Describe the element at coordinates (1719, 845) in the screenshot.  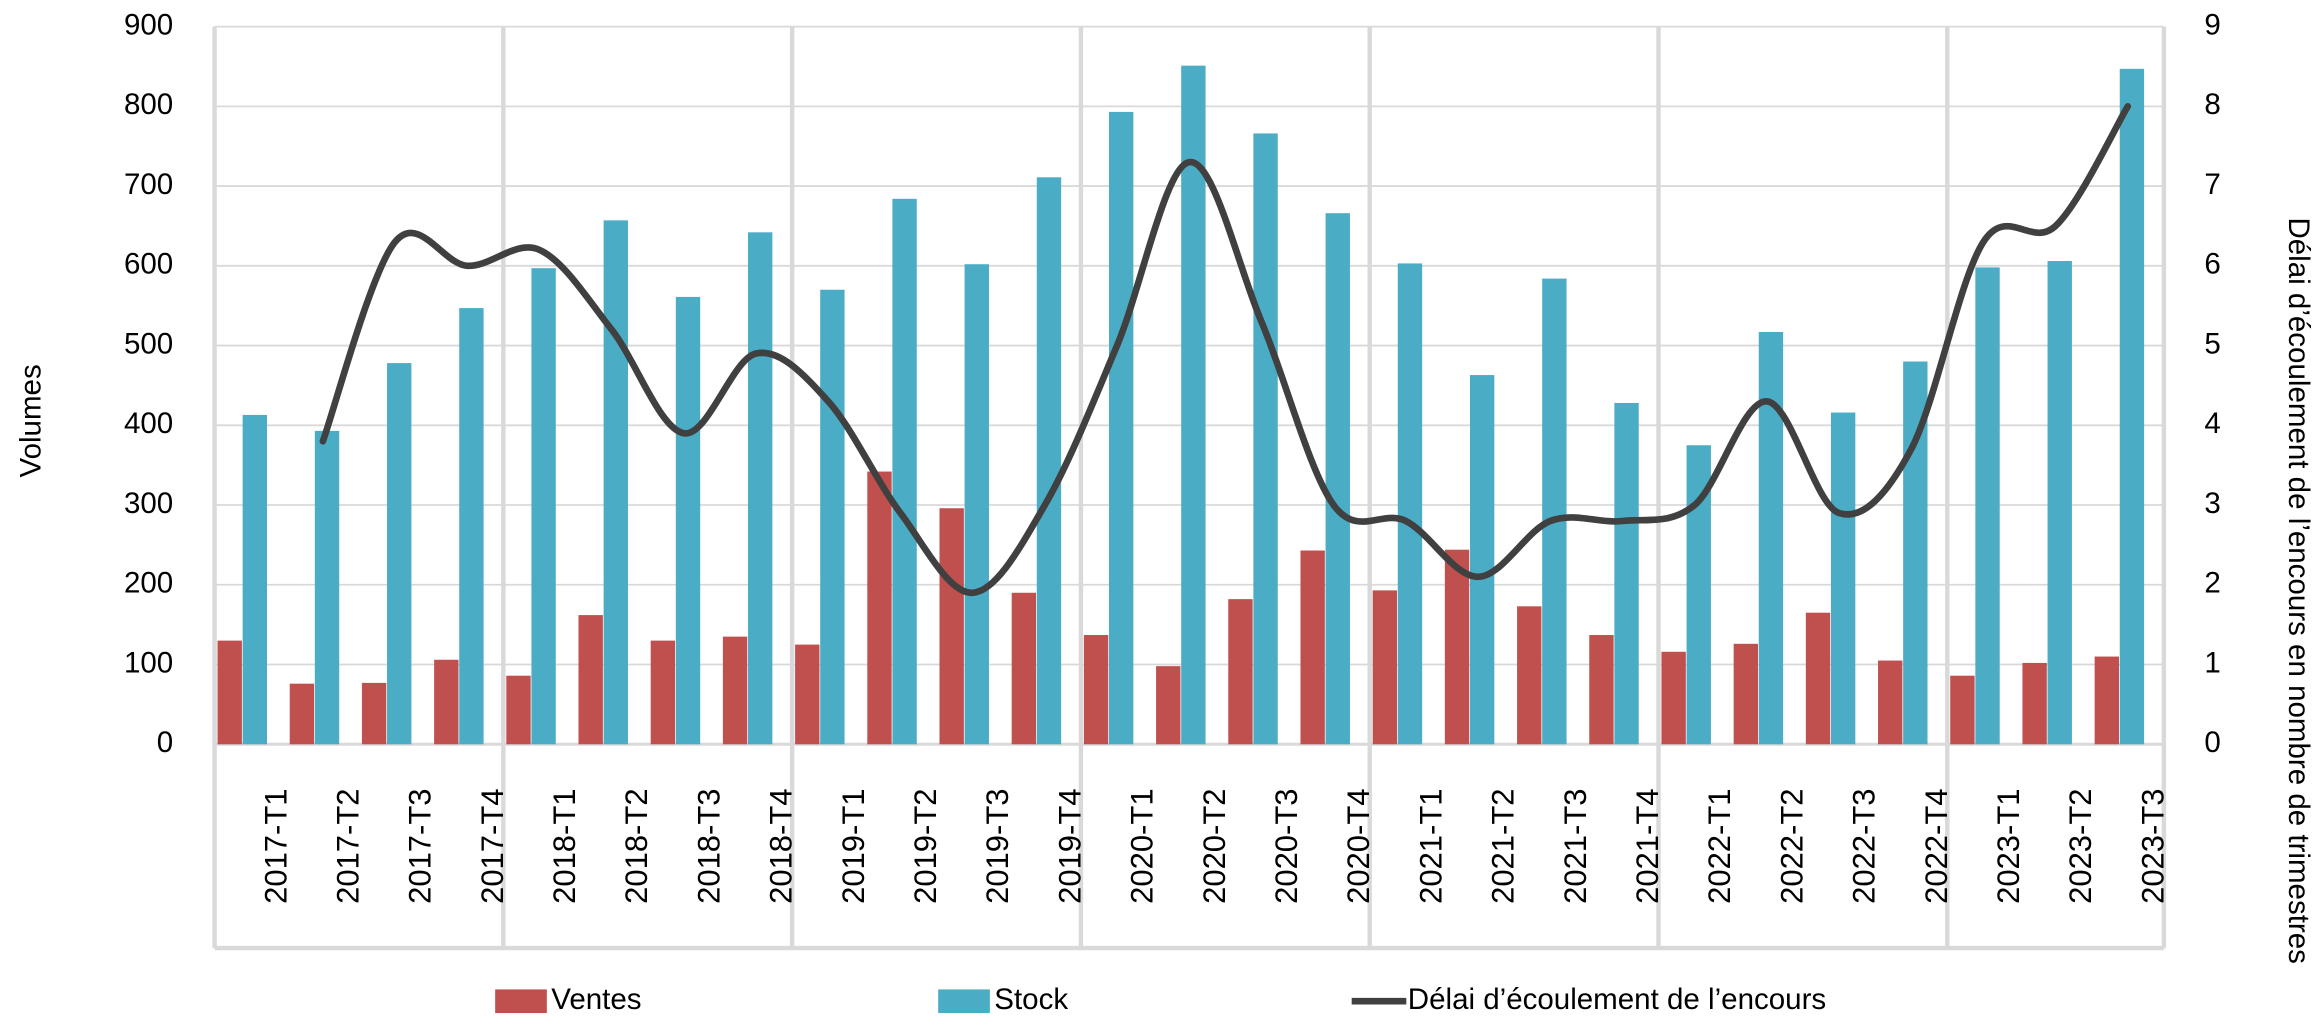
I see `x-tick-label: 2022-T1` at that location.